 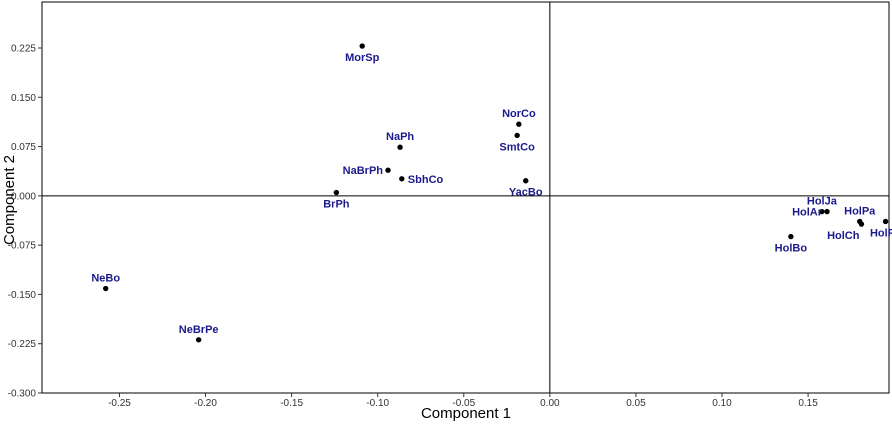 What do you see at coordinates (526, 181) in the screenshot?
I see `data-point-yacbo` at bounding box center [526, 181].